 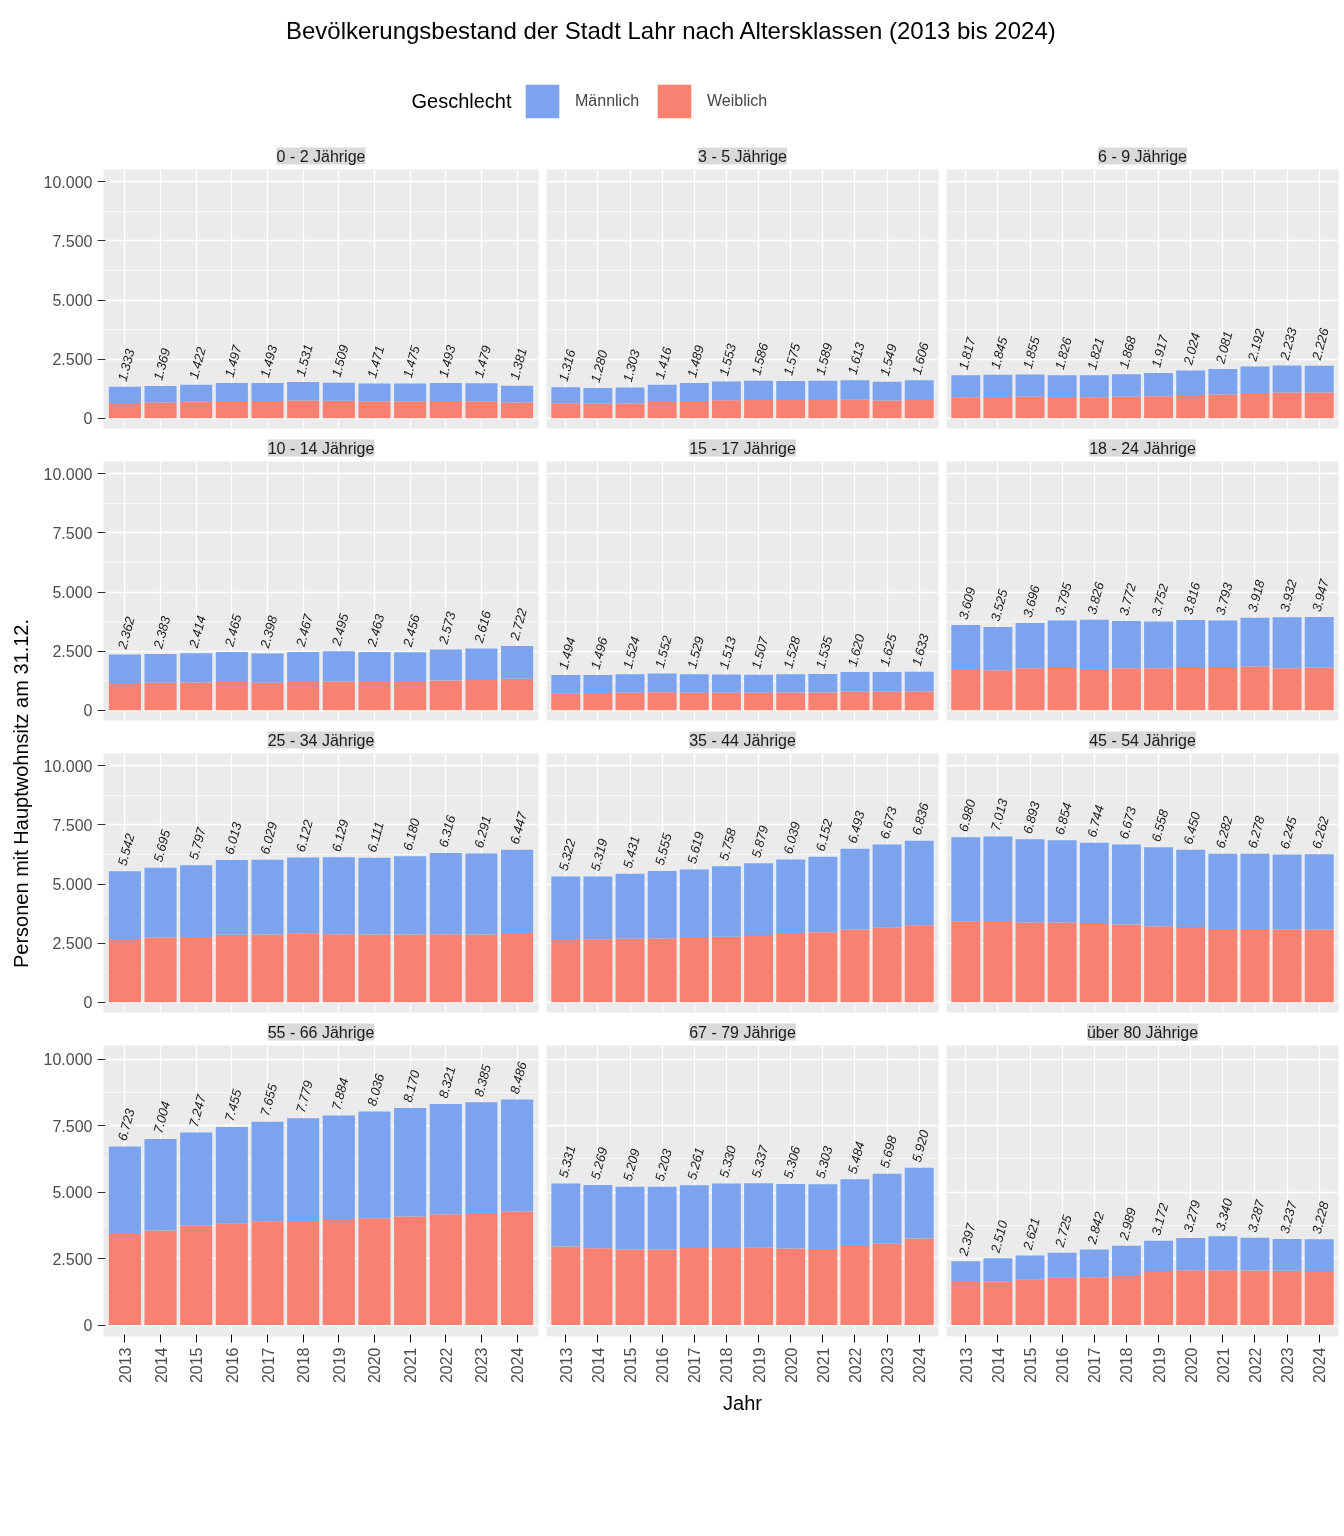 I want to click on total-label: 6.029, so click(x=269, y=838).